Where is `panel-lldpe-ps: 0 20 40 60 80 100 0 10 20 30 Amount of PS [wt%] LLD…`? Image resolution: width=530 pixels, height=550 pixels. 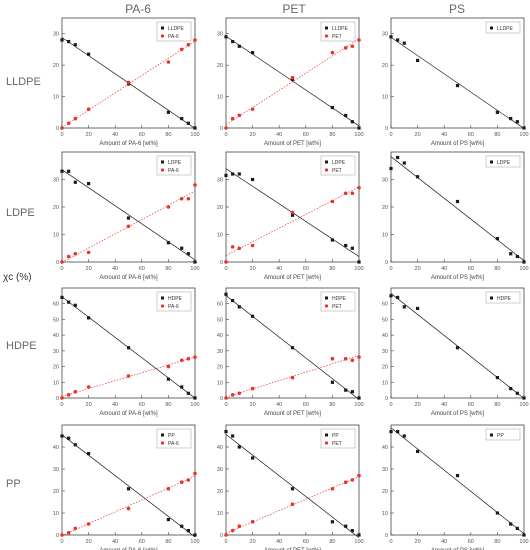
panel-lldpe-ps: 0 20 40 60 80 100 0 10 20 30 Amount of PS [wt%] LLD… is located at coordinates (455, 82).